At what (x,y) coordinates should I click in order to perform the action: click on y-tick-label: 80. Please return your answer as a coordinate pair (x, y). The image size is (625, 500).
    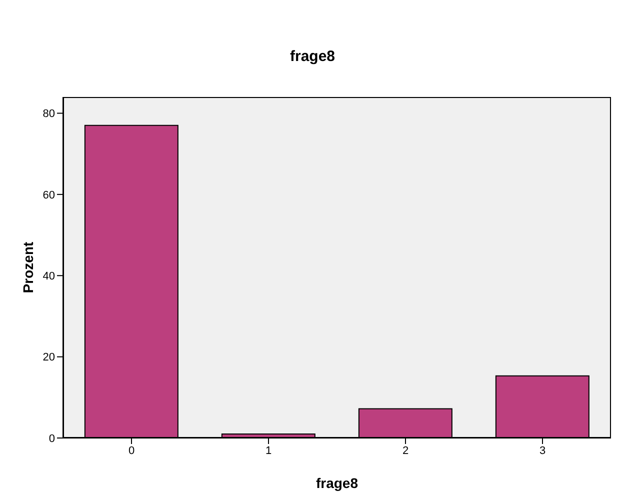
    Looking at the image, I should click on (48, 114).